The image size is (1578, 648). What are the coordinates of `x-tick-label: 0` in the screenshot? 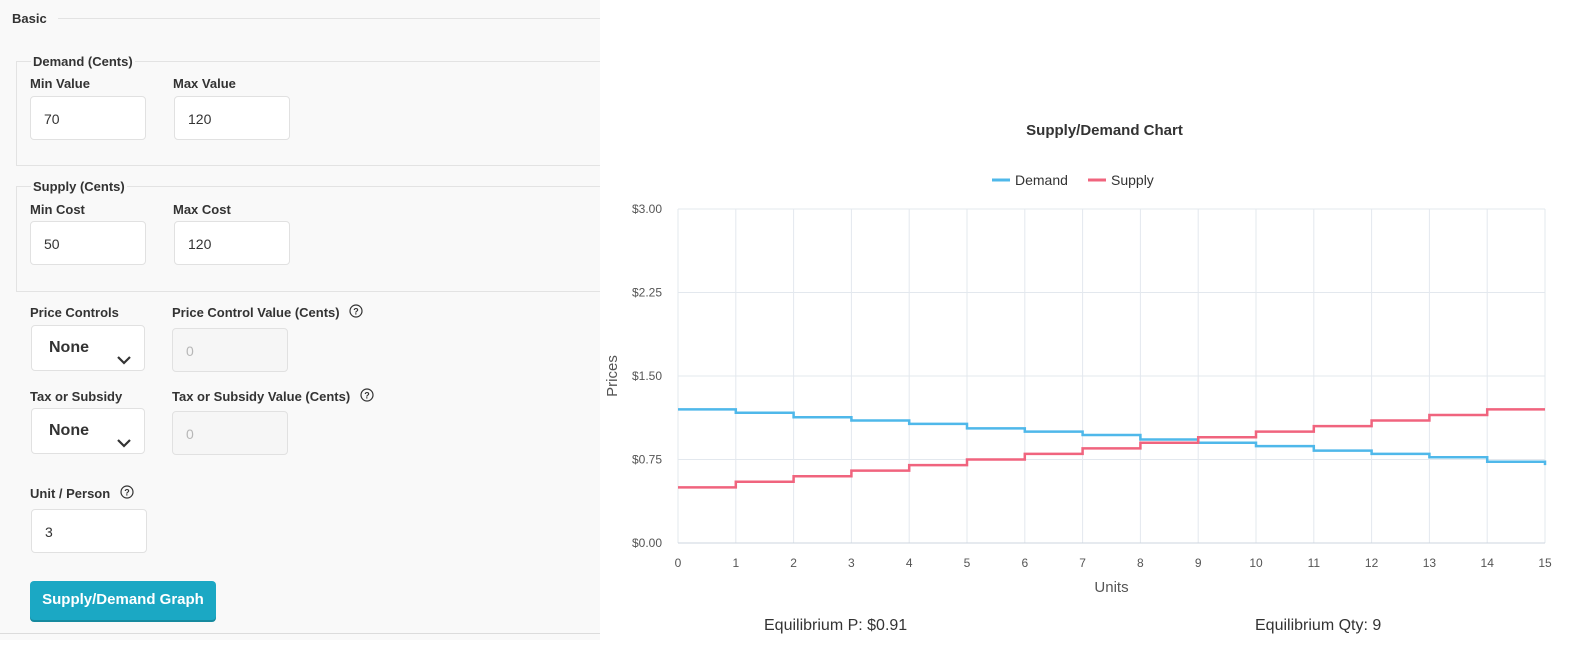 It's located at (678, 563).